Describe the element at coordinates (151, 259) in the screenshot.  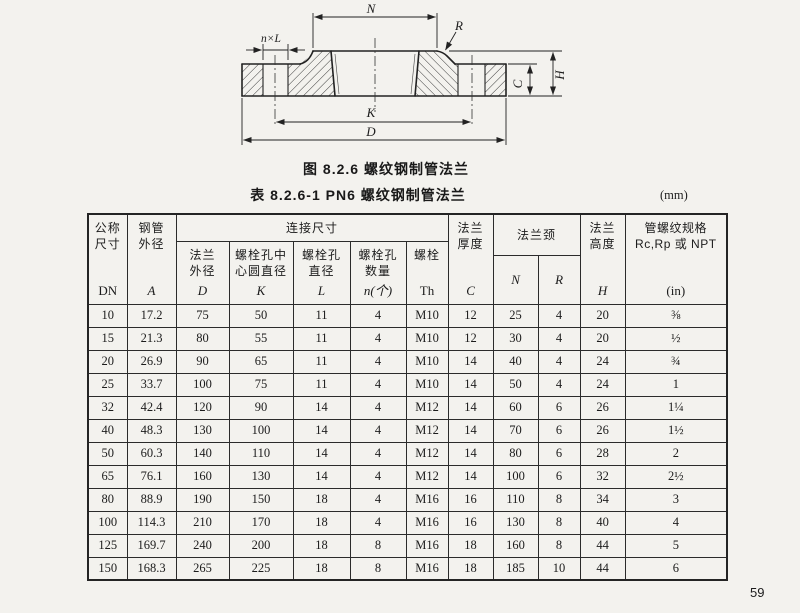
I see `col-header-a: 钢管 外径 A` at that location.